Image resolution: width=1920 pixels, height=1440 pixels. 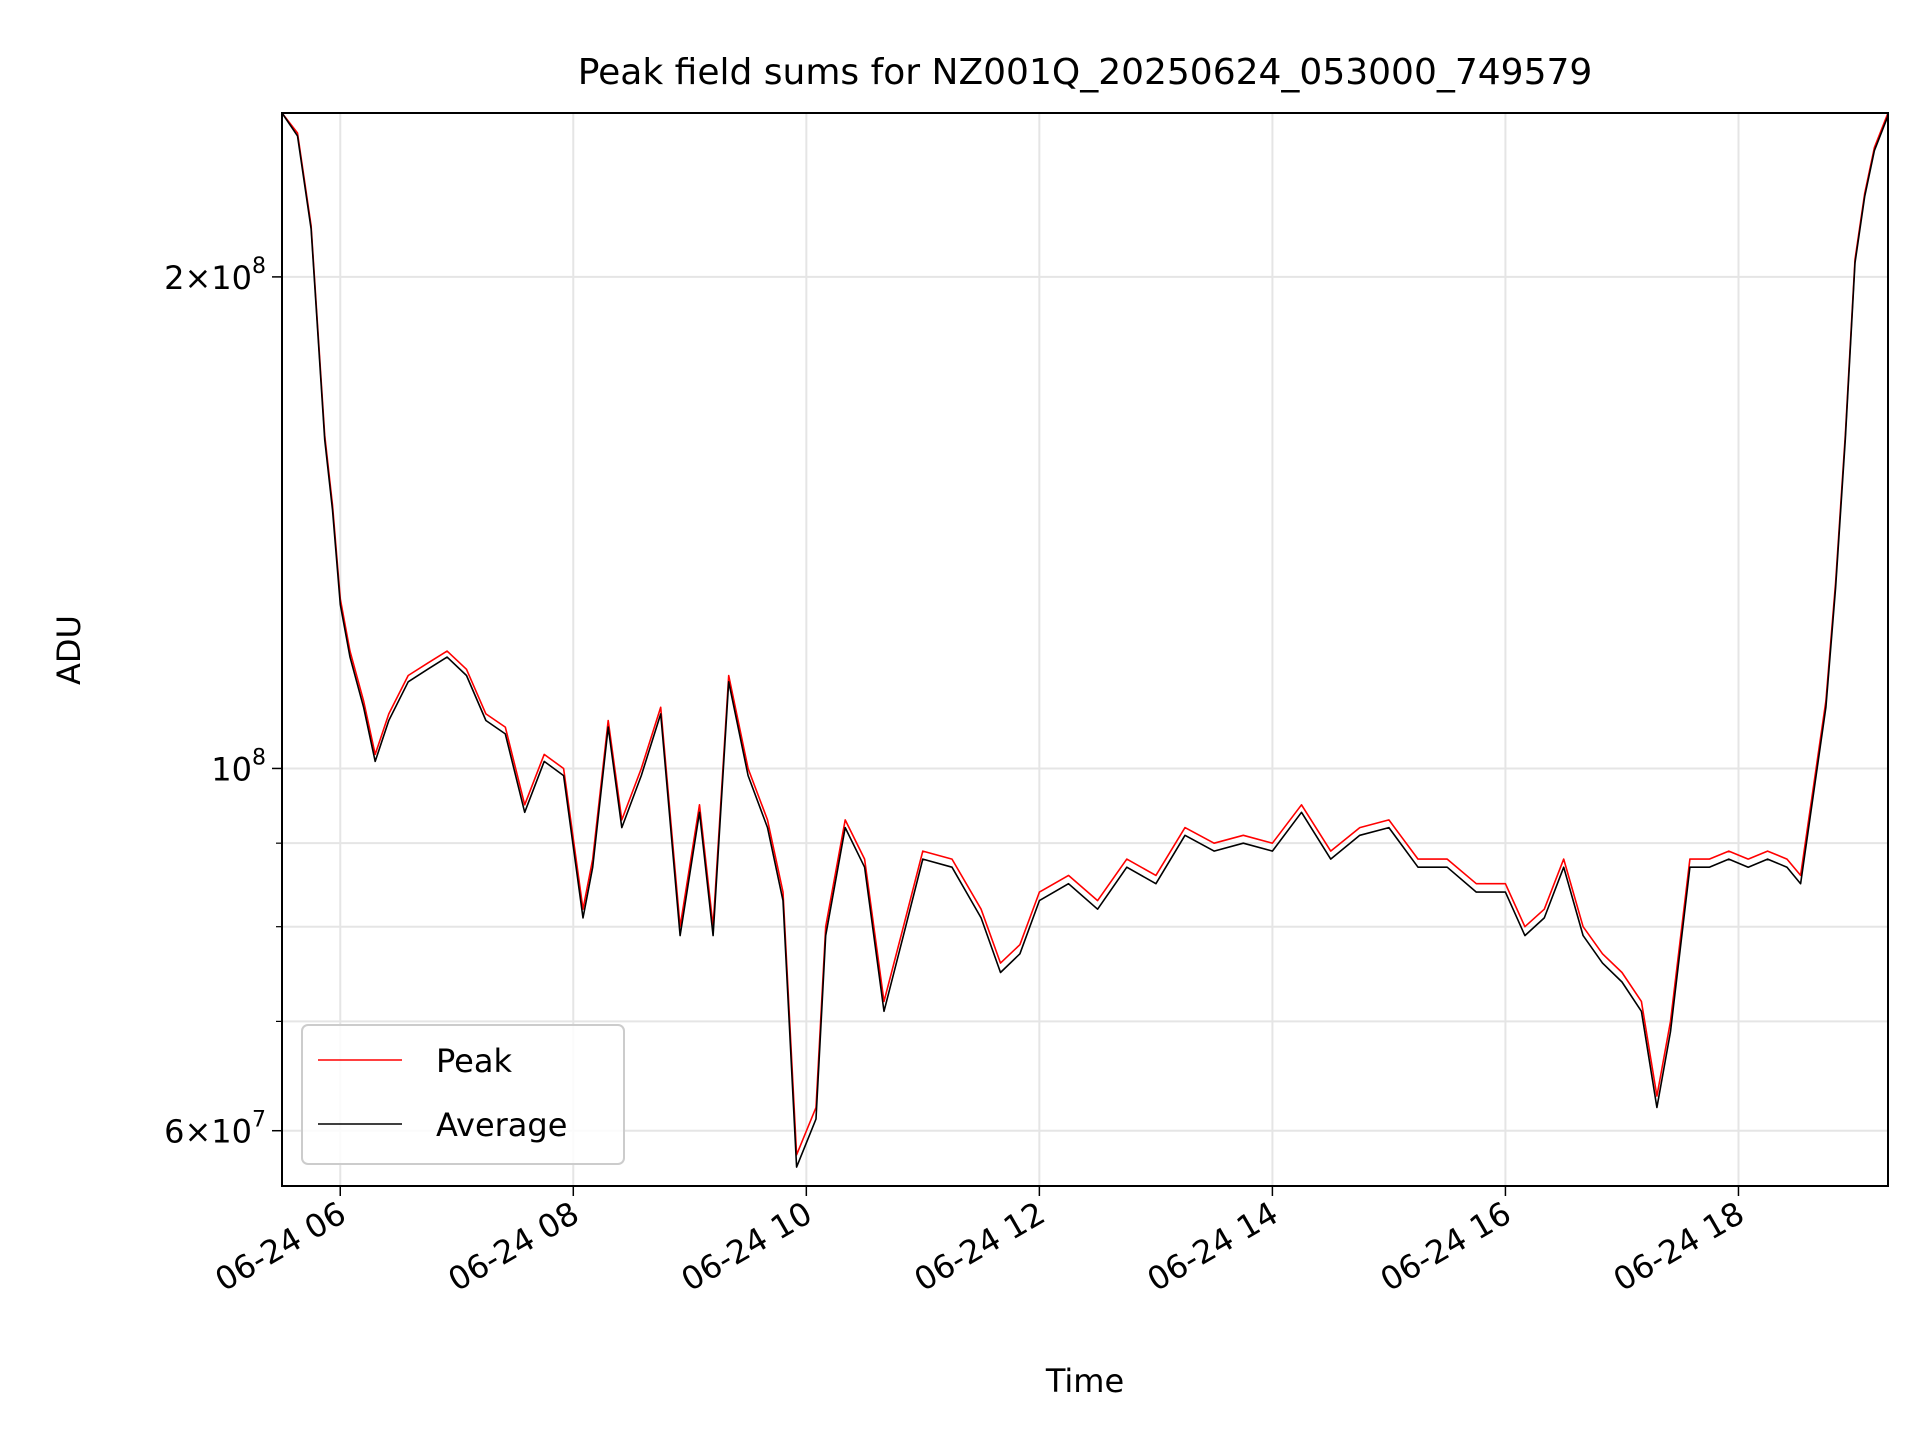 What do you see at coordinates (501, 1125) in the screenshot?
I see `legend-label-average: Average` at bounding box center [501, 1125].